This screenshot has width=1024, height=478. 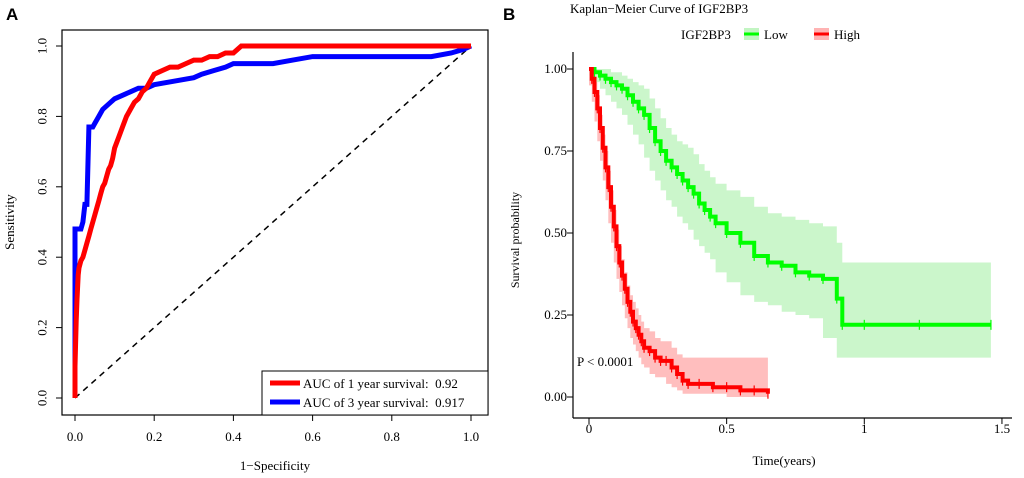 I want to click on roc-y-tick-label: 0.6, so click(x=42, y=186).